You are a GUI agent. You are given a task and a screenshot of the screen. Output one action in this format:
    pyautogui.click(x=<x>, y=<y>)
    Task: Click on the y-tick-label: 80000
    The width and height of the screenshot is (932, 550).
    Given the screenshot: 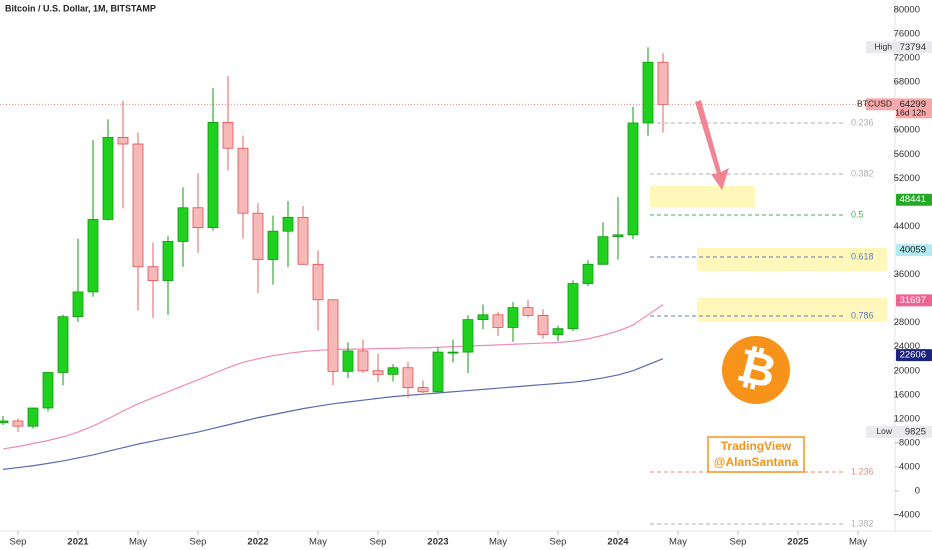 What is the action you would take?
    pyautogui.click(x=907, y=9)
    